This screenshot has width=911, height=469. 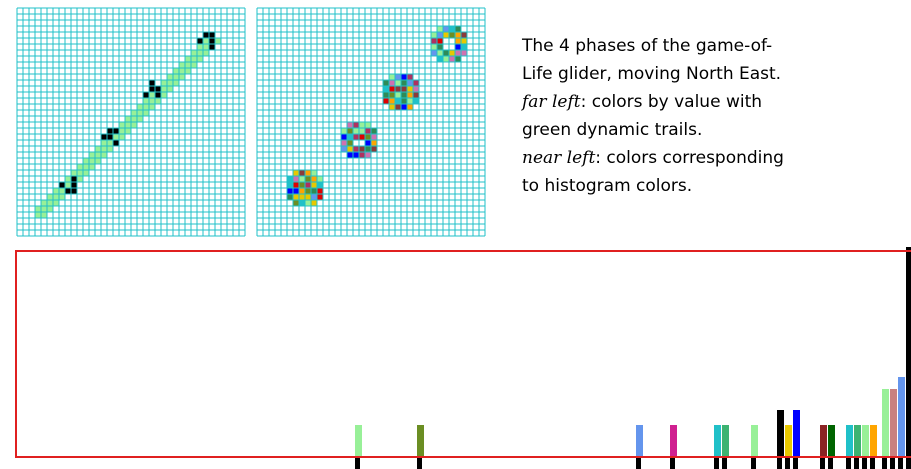 I want to click on caption-line: green dynamic trails., so click(x=612, y=130).